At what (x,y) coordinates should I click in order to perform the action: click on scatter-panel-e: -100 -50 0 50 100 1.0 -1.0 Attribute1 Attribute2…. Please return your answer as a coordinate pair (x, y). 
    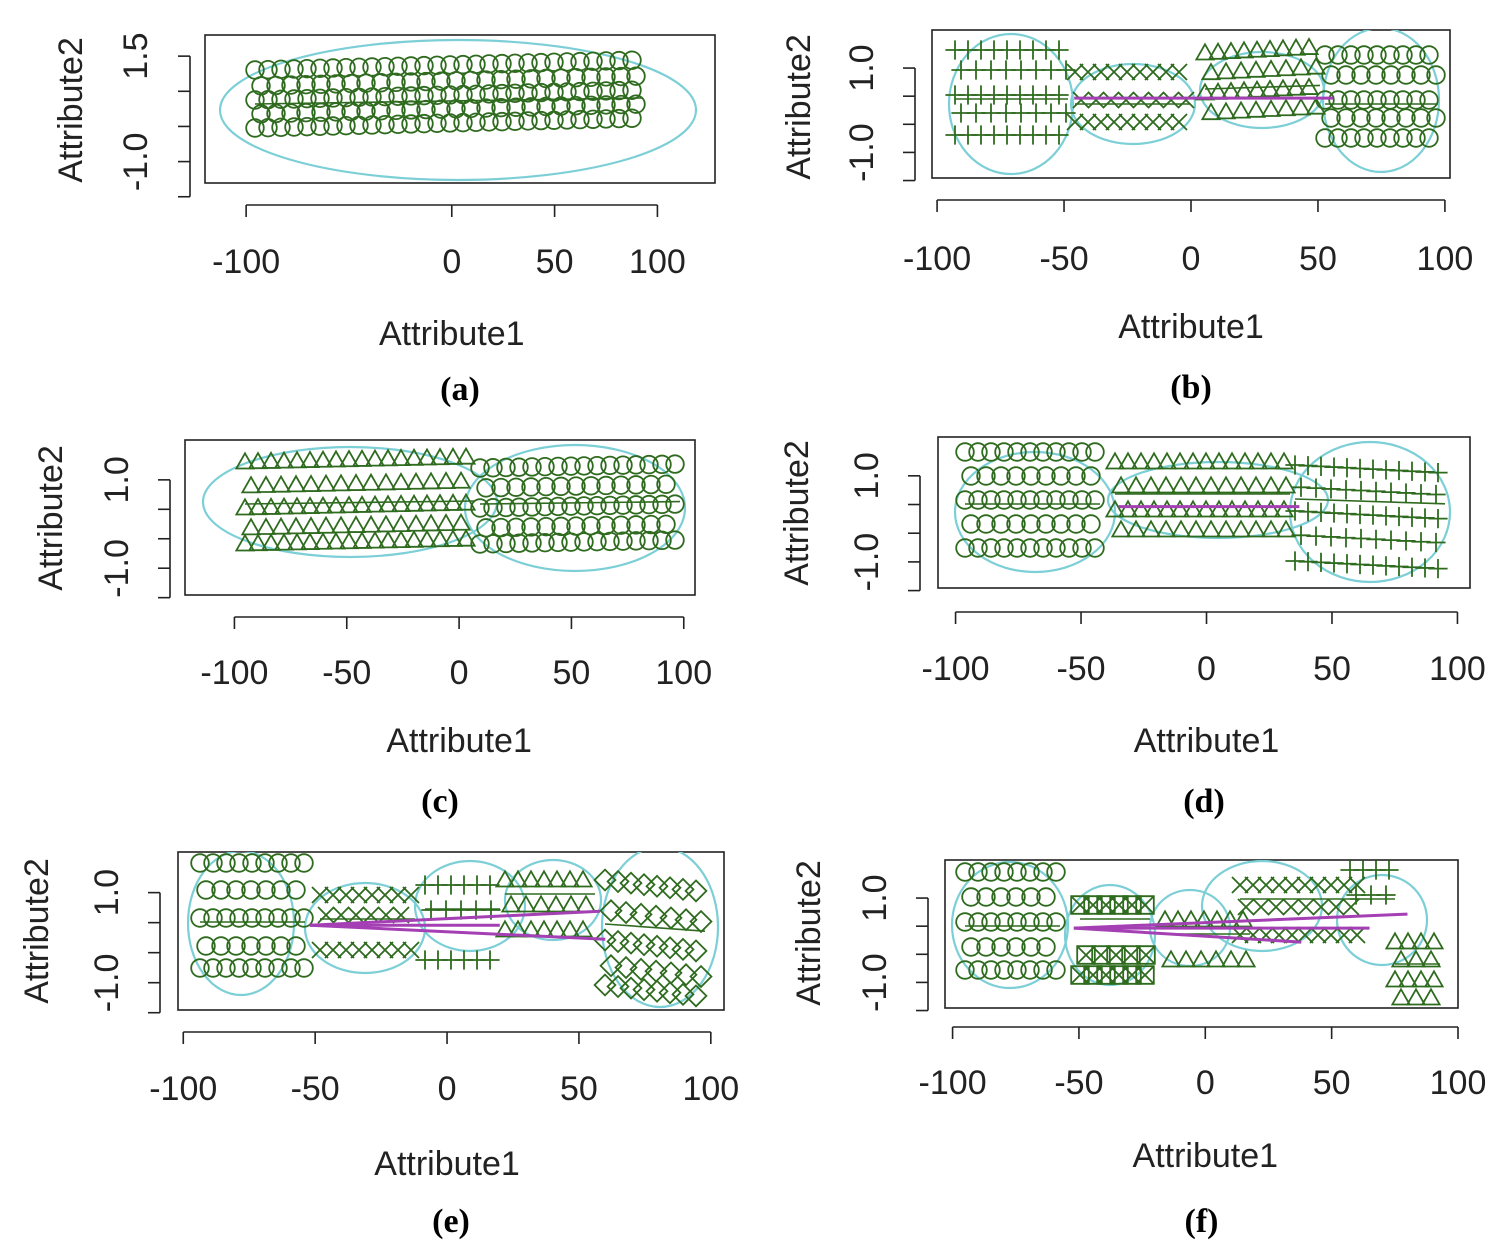
    Looking at the image, I should click on (378, 1045).